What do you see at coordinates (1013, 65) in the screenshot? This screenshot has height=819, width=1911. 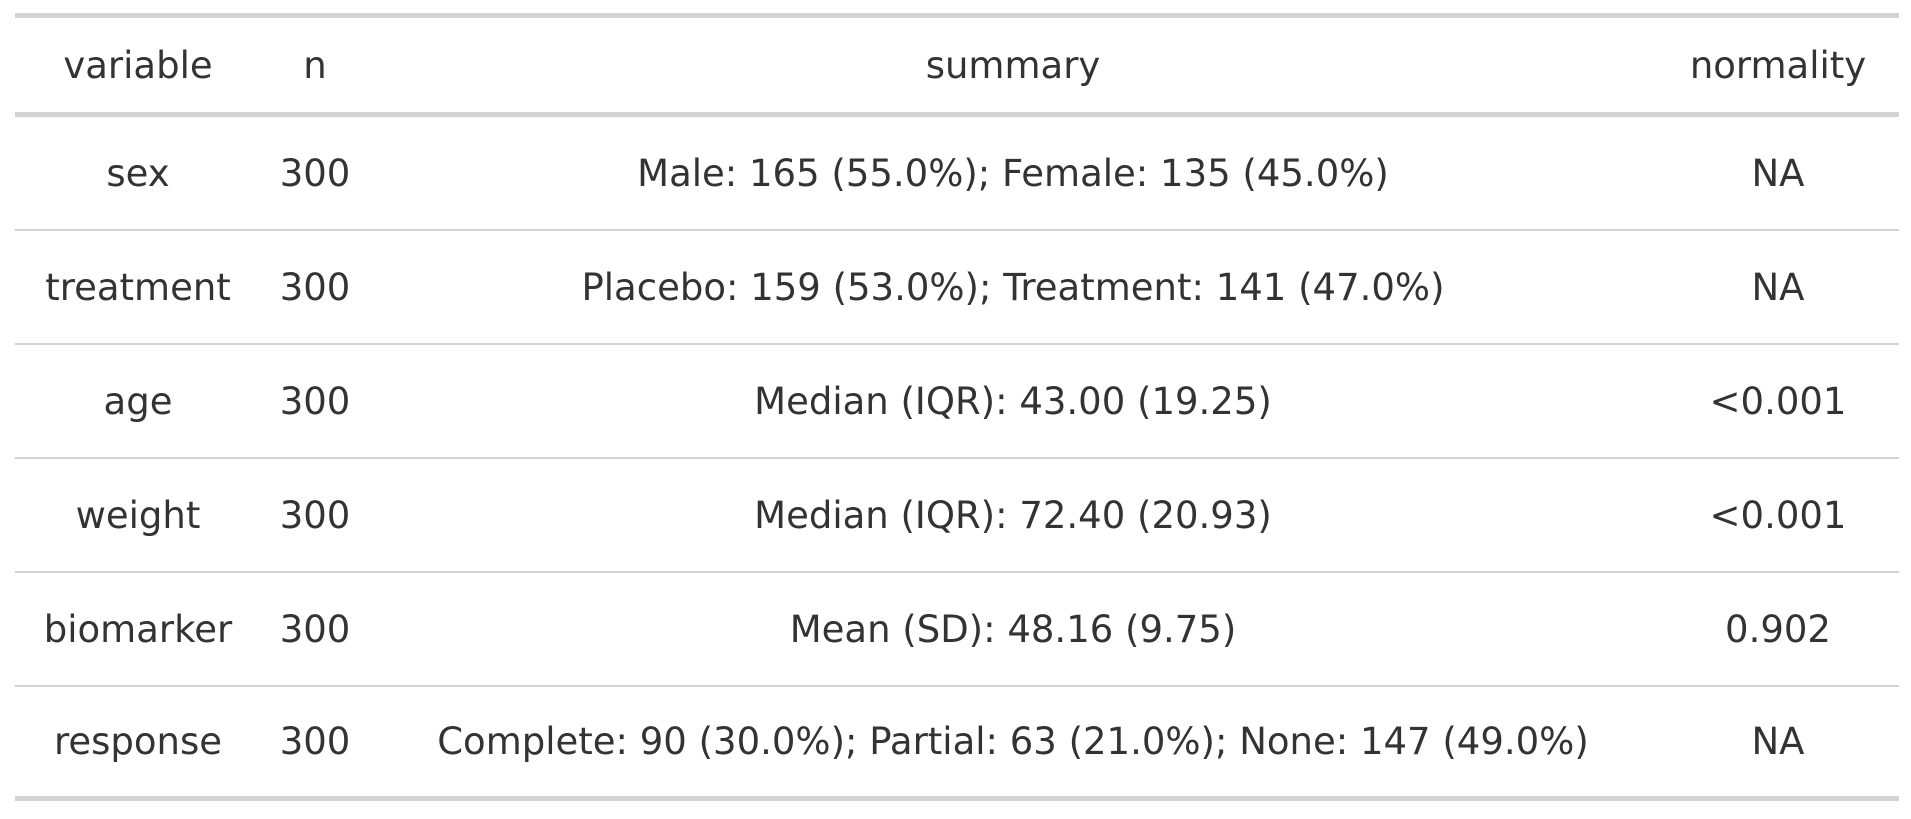 I see `header-cell: summary` at bounding box center [1013, 65].